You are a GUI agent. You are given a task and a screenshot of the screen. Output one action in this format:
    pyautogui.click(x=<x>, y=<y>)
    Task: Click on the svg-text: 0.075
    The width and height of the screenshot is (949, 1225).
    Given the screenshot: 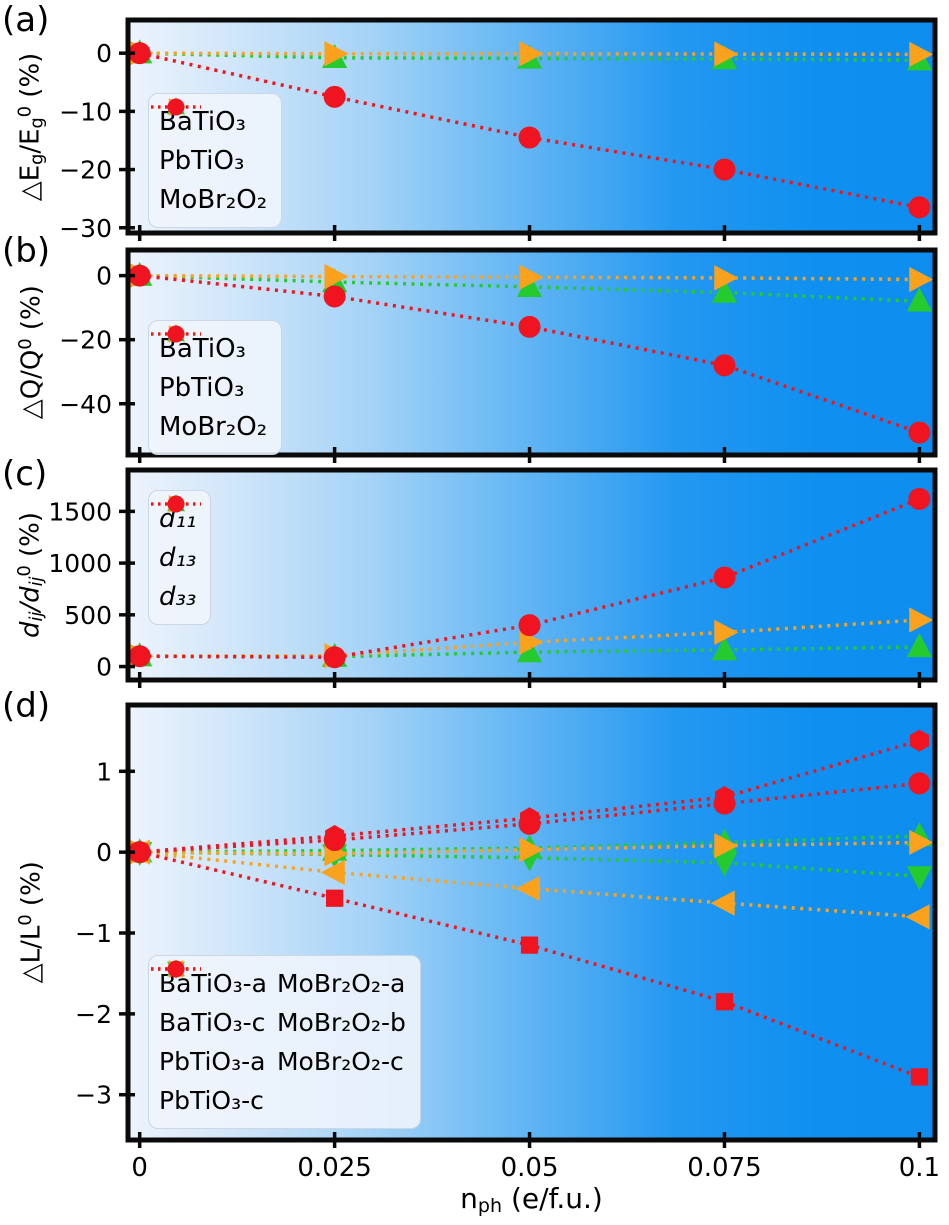 What is the action you would take?
    pyautogui.click(x=724, y=1168)
    